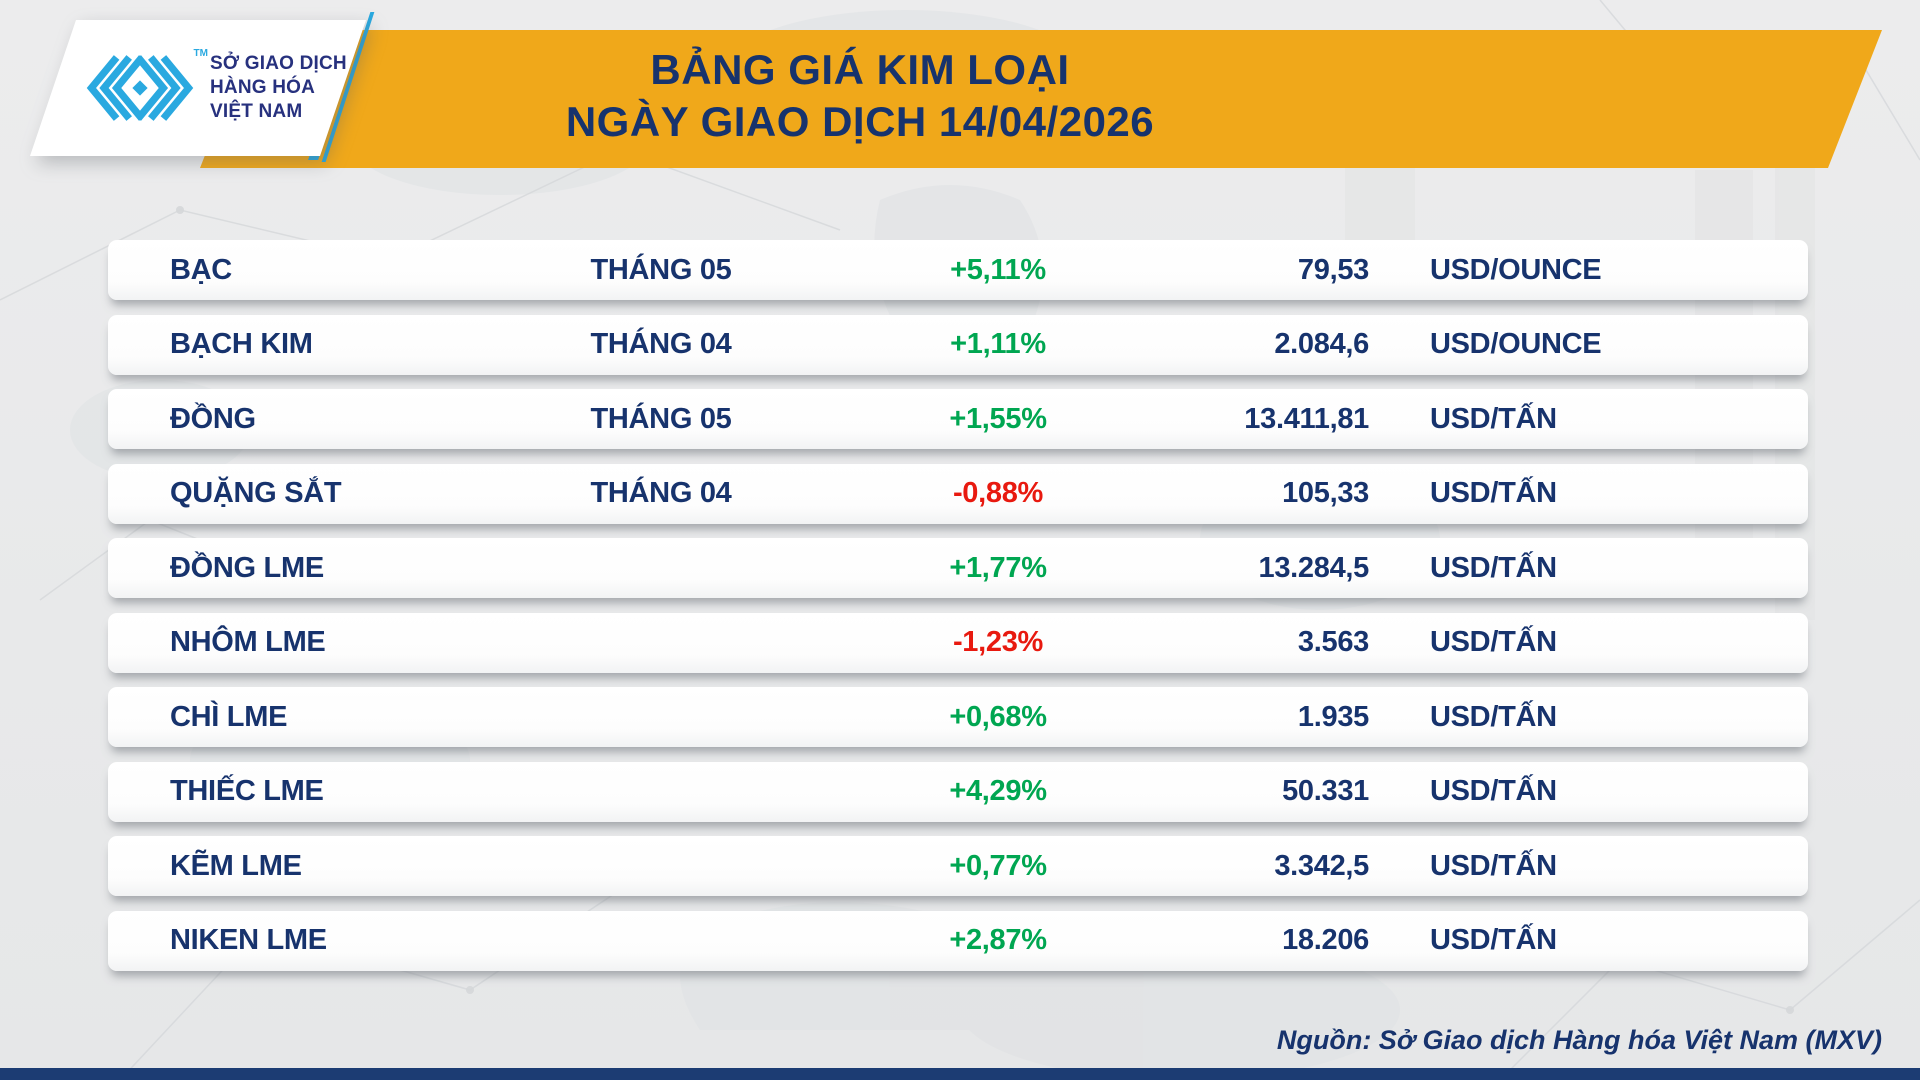  What do you see at coordinates (1333, 716) in the screenshot?
I see `price-value: 1.935` at bounding box center [1333, 716].